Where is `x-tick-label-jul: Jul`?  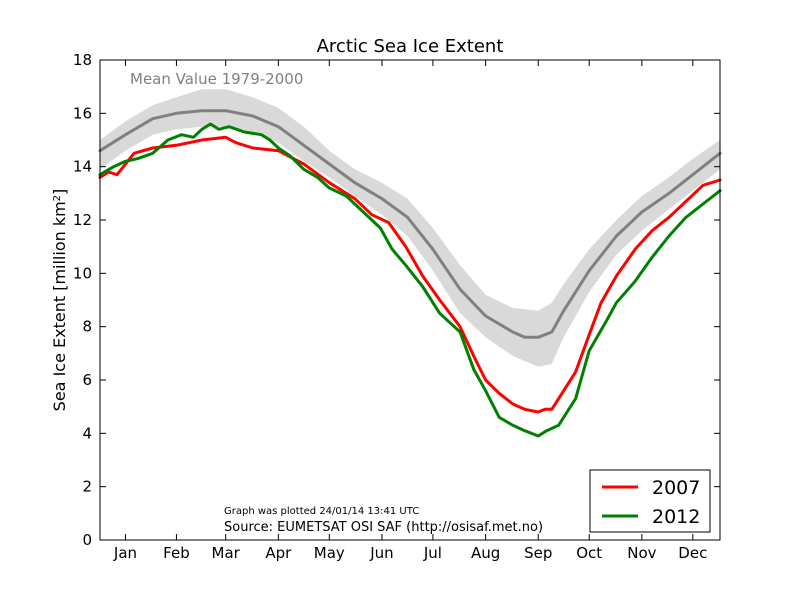
x-tick-label-jul: Jul is located at coordinates (432, 553).